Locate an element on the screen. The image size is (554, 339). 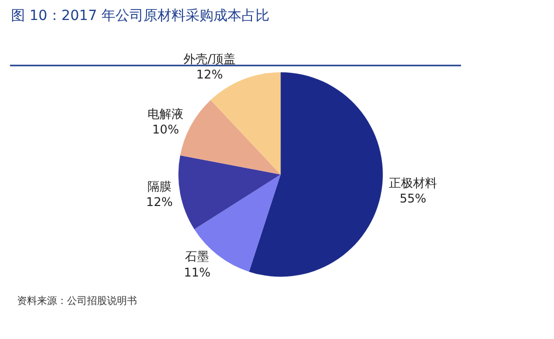
slice-label: 石墨 is located at coordinates (197, 257).